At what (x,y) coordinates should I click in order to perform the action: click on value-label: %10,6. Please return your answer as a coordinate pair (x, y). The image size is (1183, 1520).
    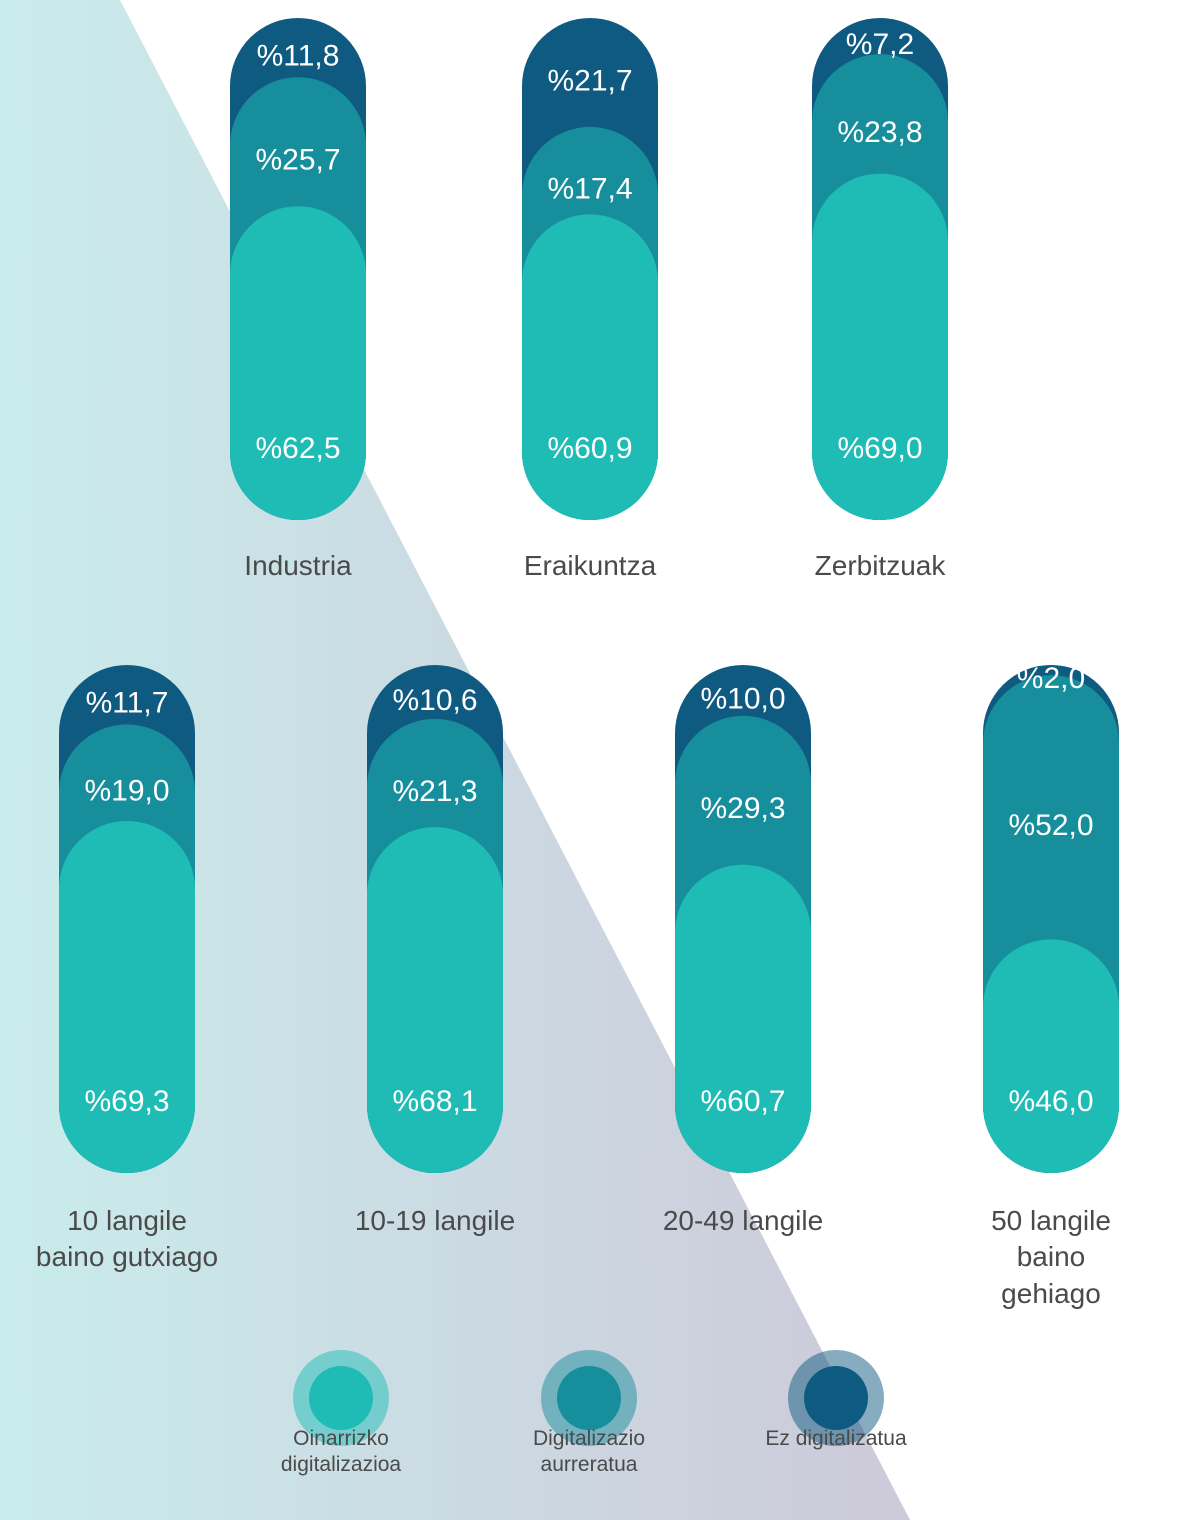
    Looking at the image, I should click on (434, 700).